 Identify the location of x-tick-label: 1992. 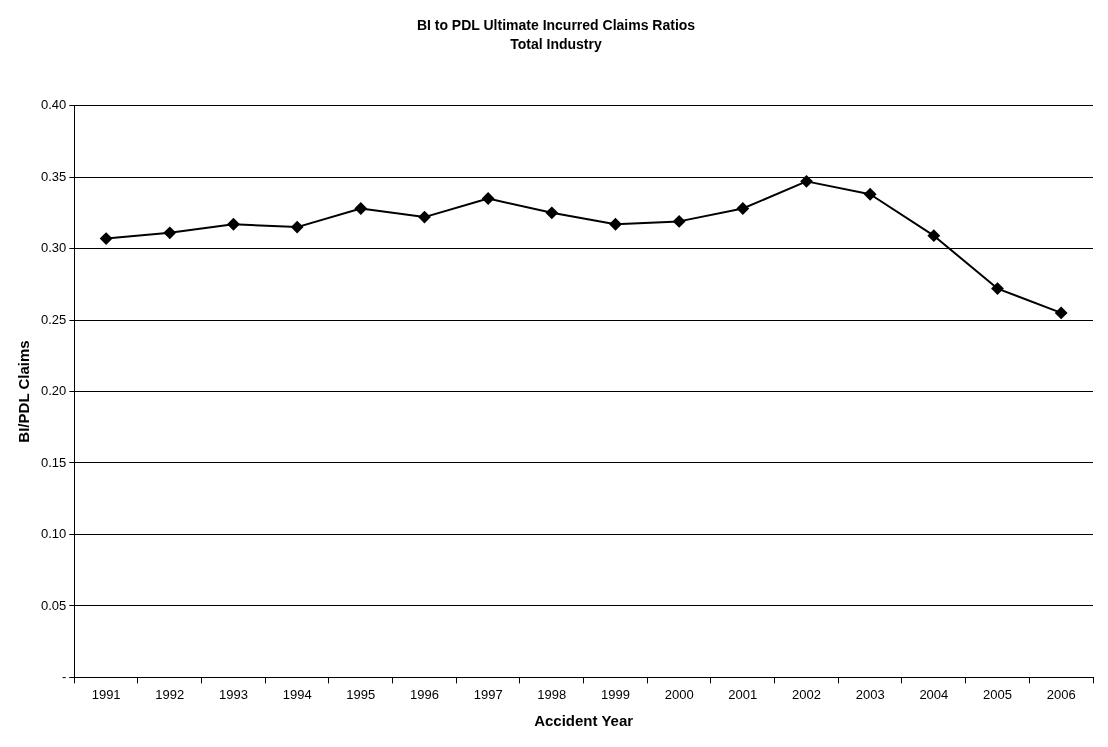
(170, 694).